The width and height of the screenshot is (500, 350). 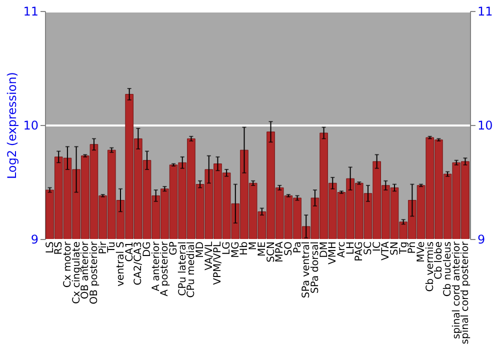 What do you see at coordinates (342, 250) in the screenshot?
I see `x-tick-label: Arc` at bounding box center [342, 250].